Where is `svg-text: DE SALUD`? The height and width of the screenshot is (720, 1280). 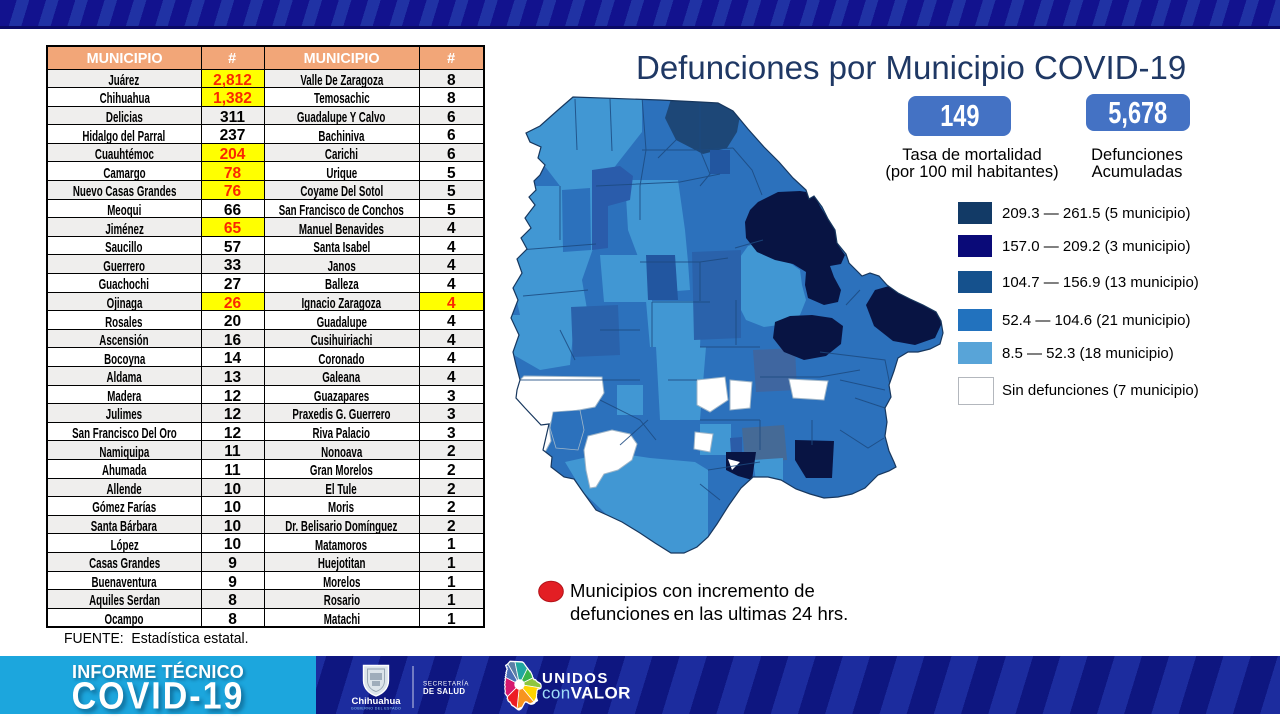
svg-text: DE SALUD is located at coordinates (444, 691).